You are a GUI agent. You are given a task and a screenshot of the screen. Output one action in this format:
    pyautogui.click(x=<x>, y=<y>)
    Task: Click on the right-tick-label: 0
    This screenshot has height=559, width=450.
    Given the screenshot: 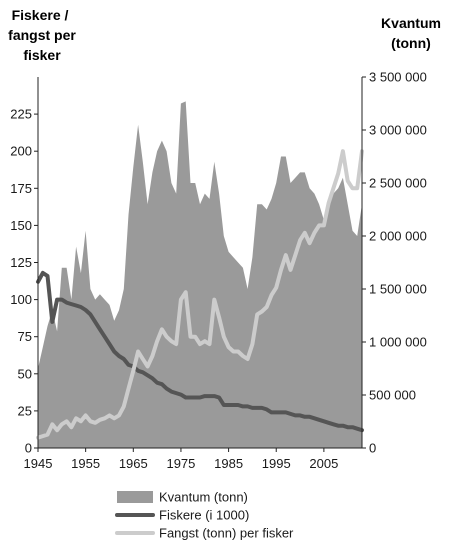 What is the action you would take?
    pyautogui.click(x=372, y=448)
    